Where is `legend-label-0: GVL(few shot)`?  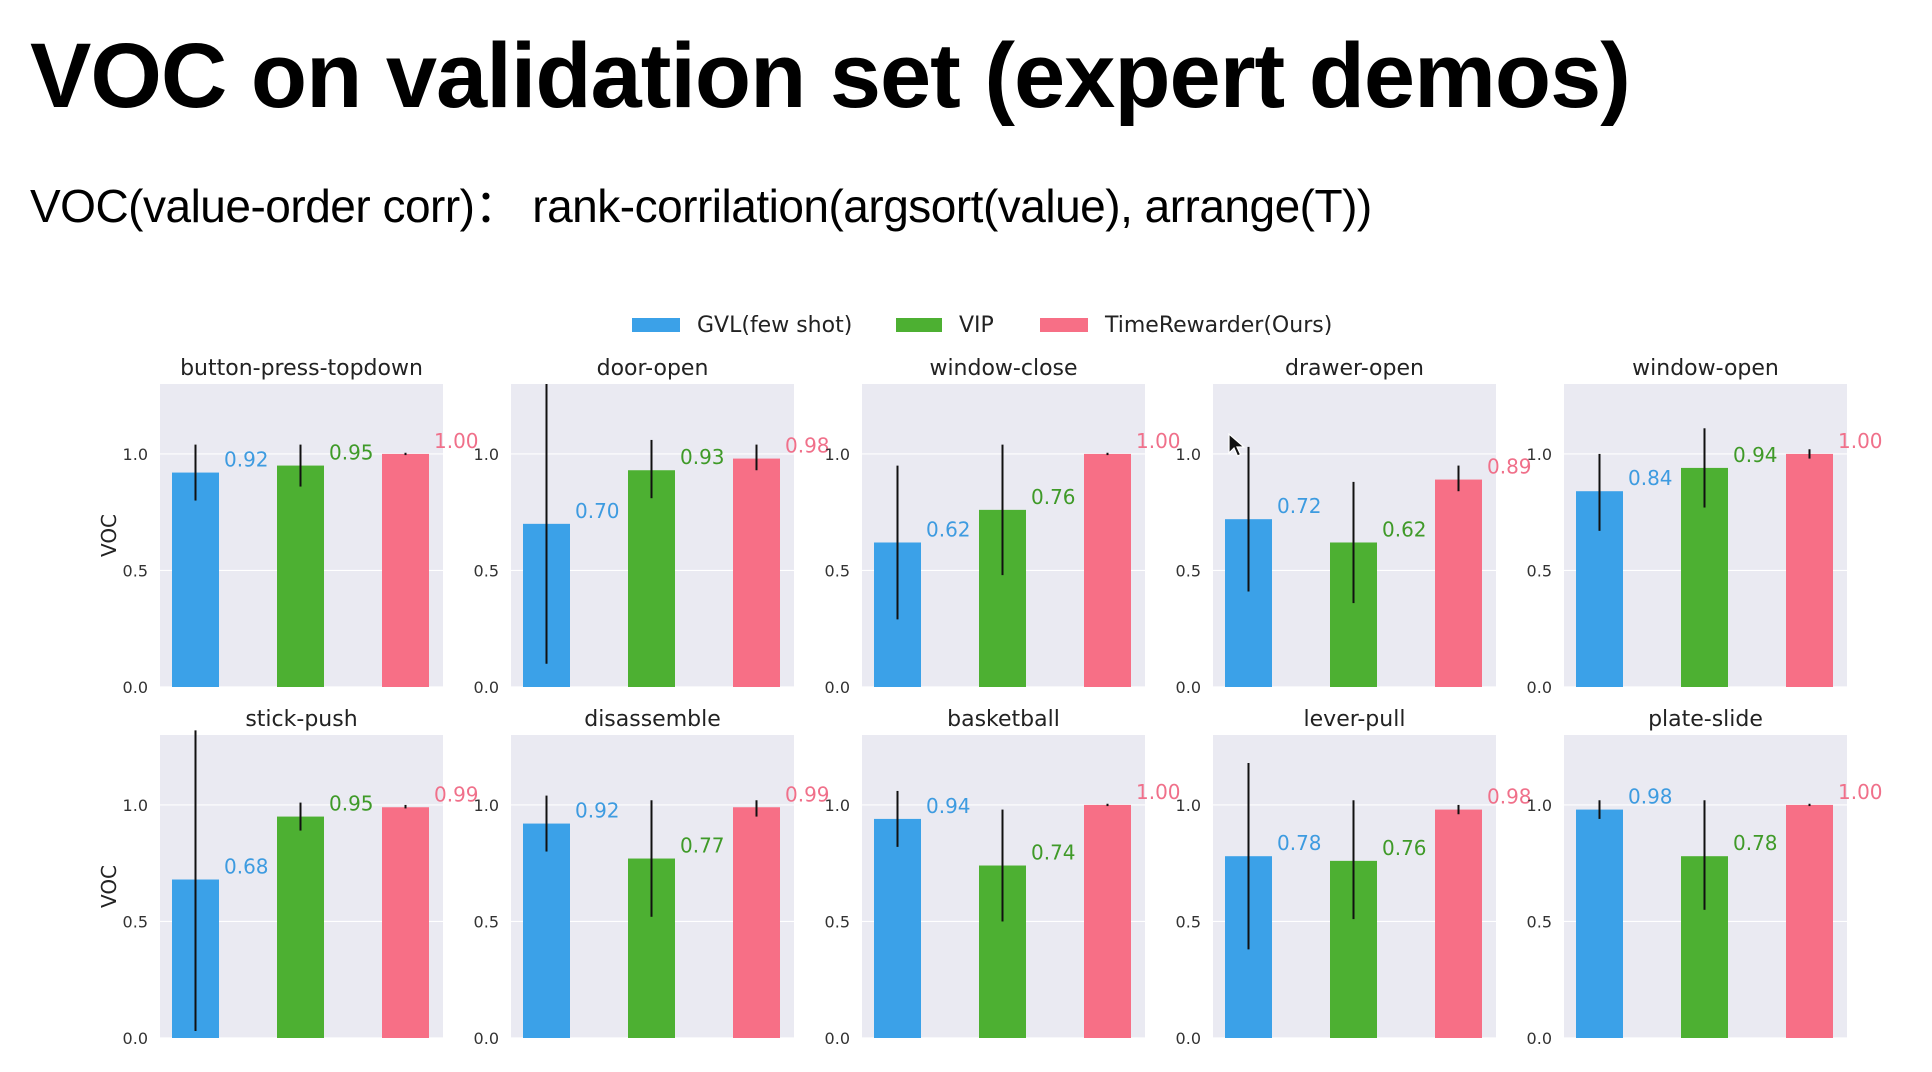
legend-label-0: GVL(few shot) is located at coordinates (774, 325).